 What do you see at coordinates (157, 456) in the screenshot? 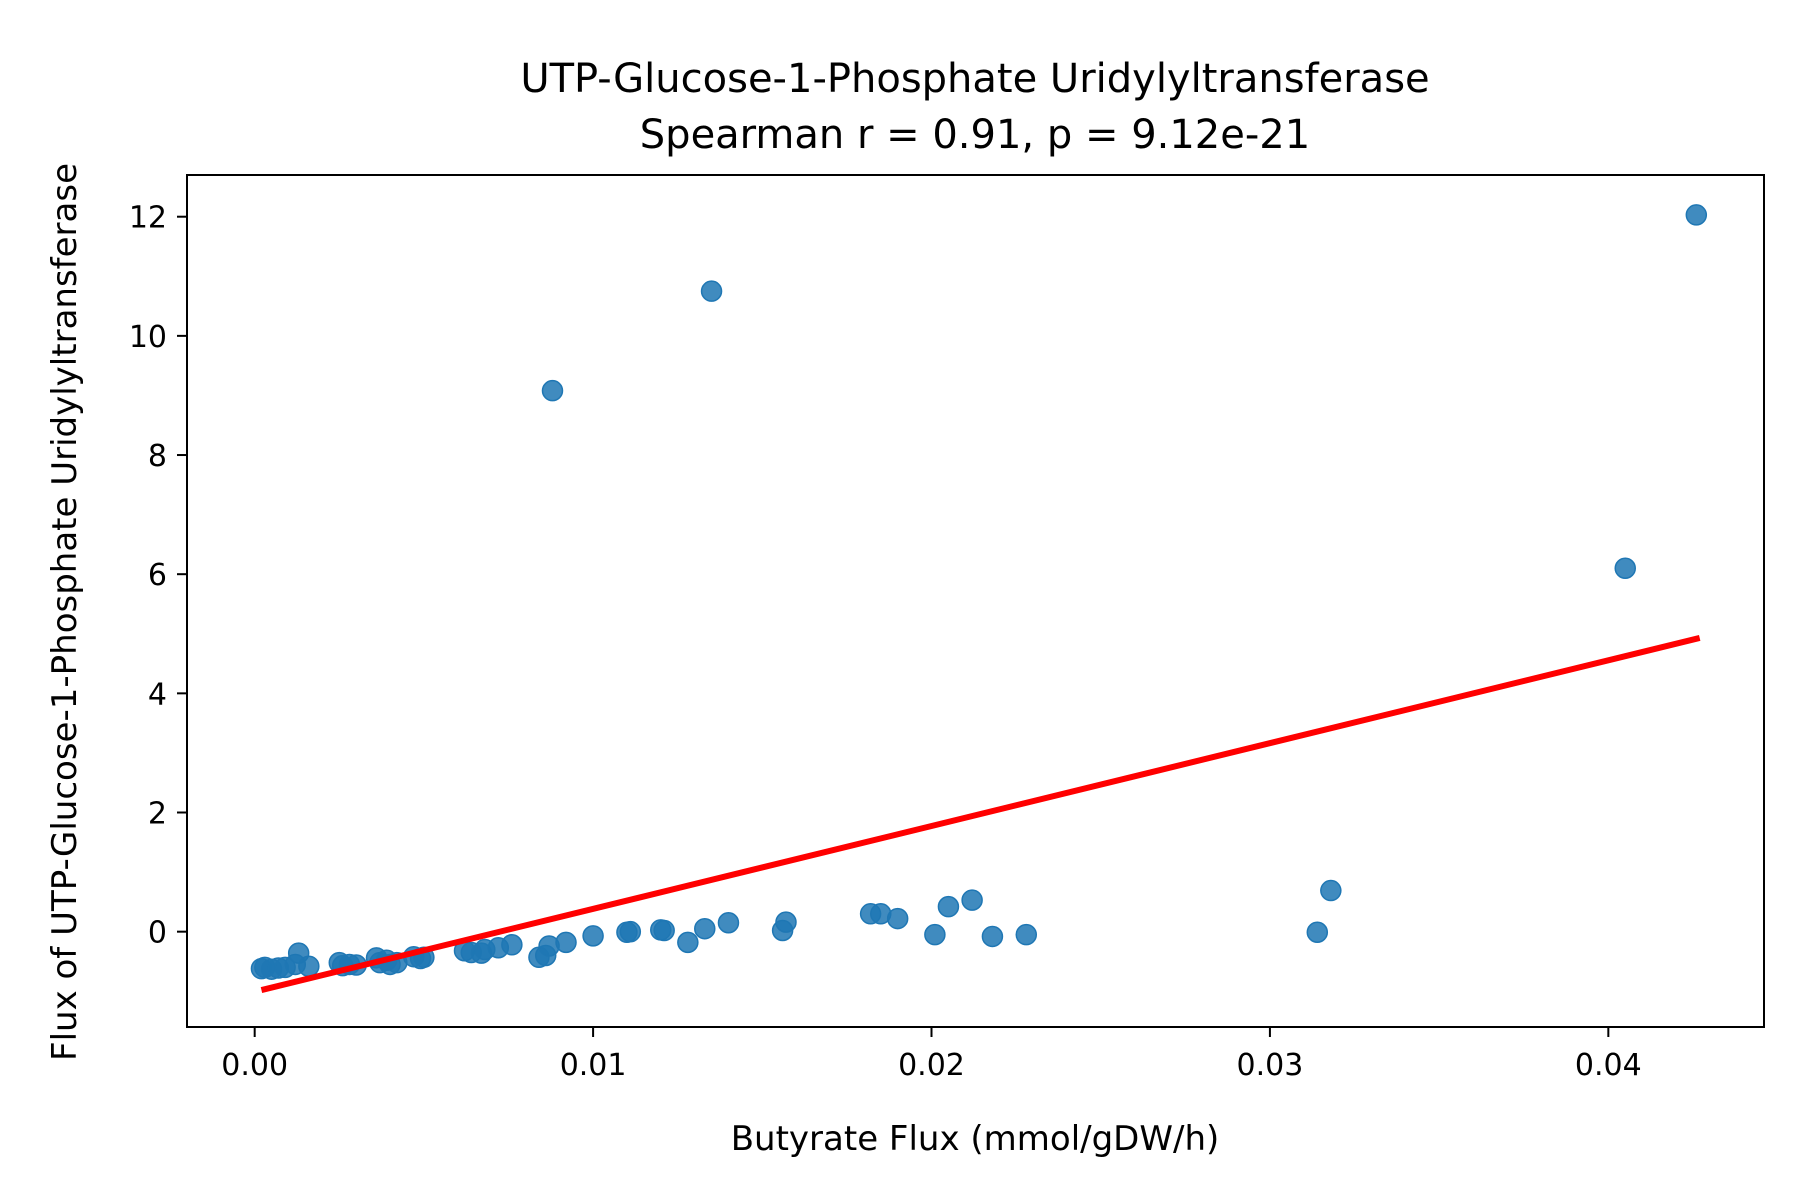
I see `y-tick-label: 8` at bounding box center [157, 456].